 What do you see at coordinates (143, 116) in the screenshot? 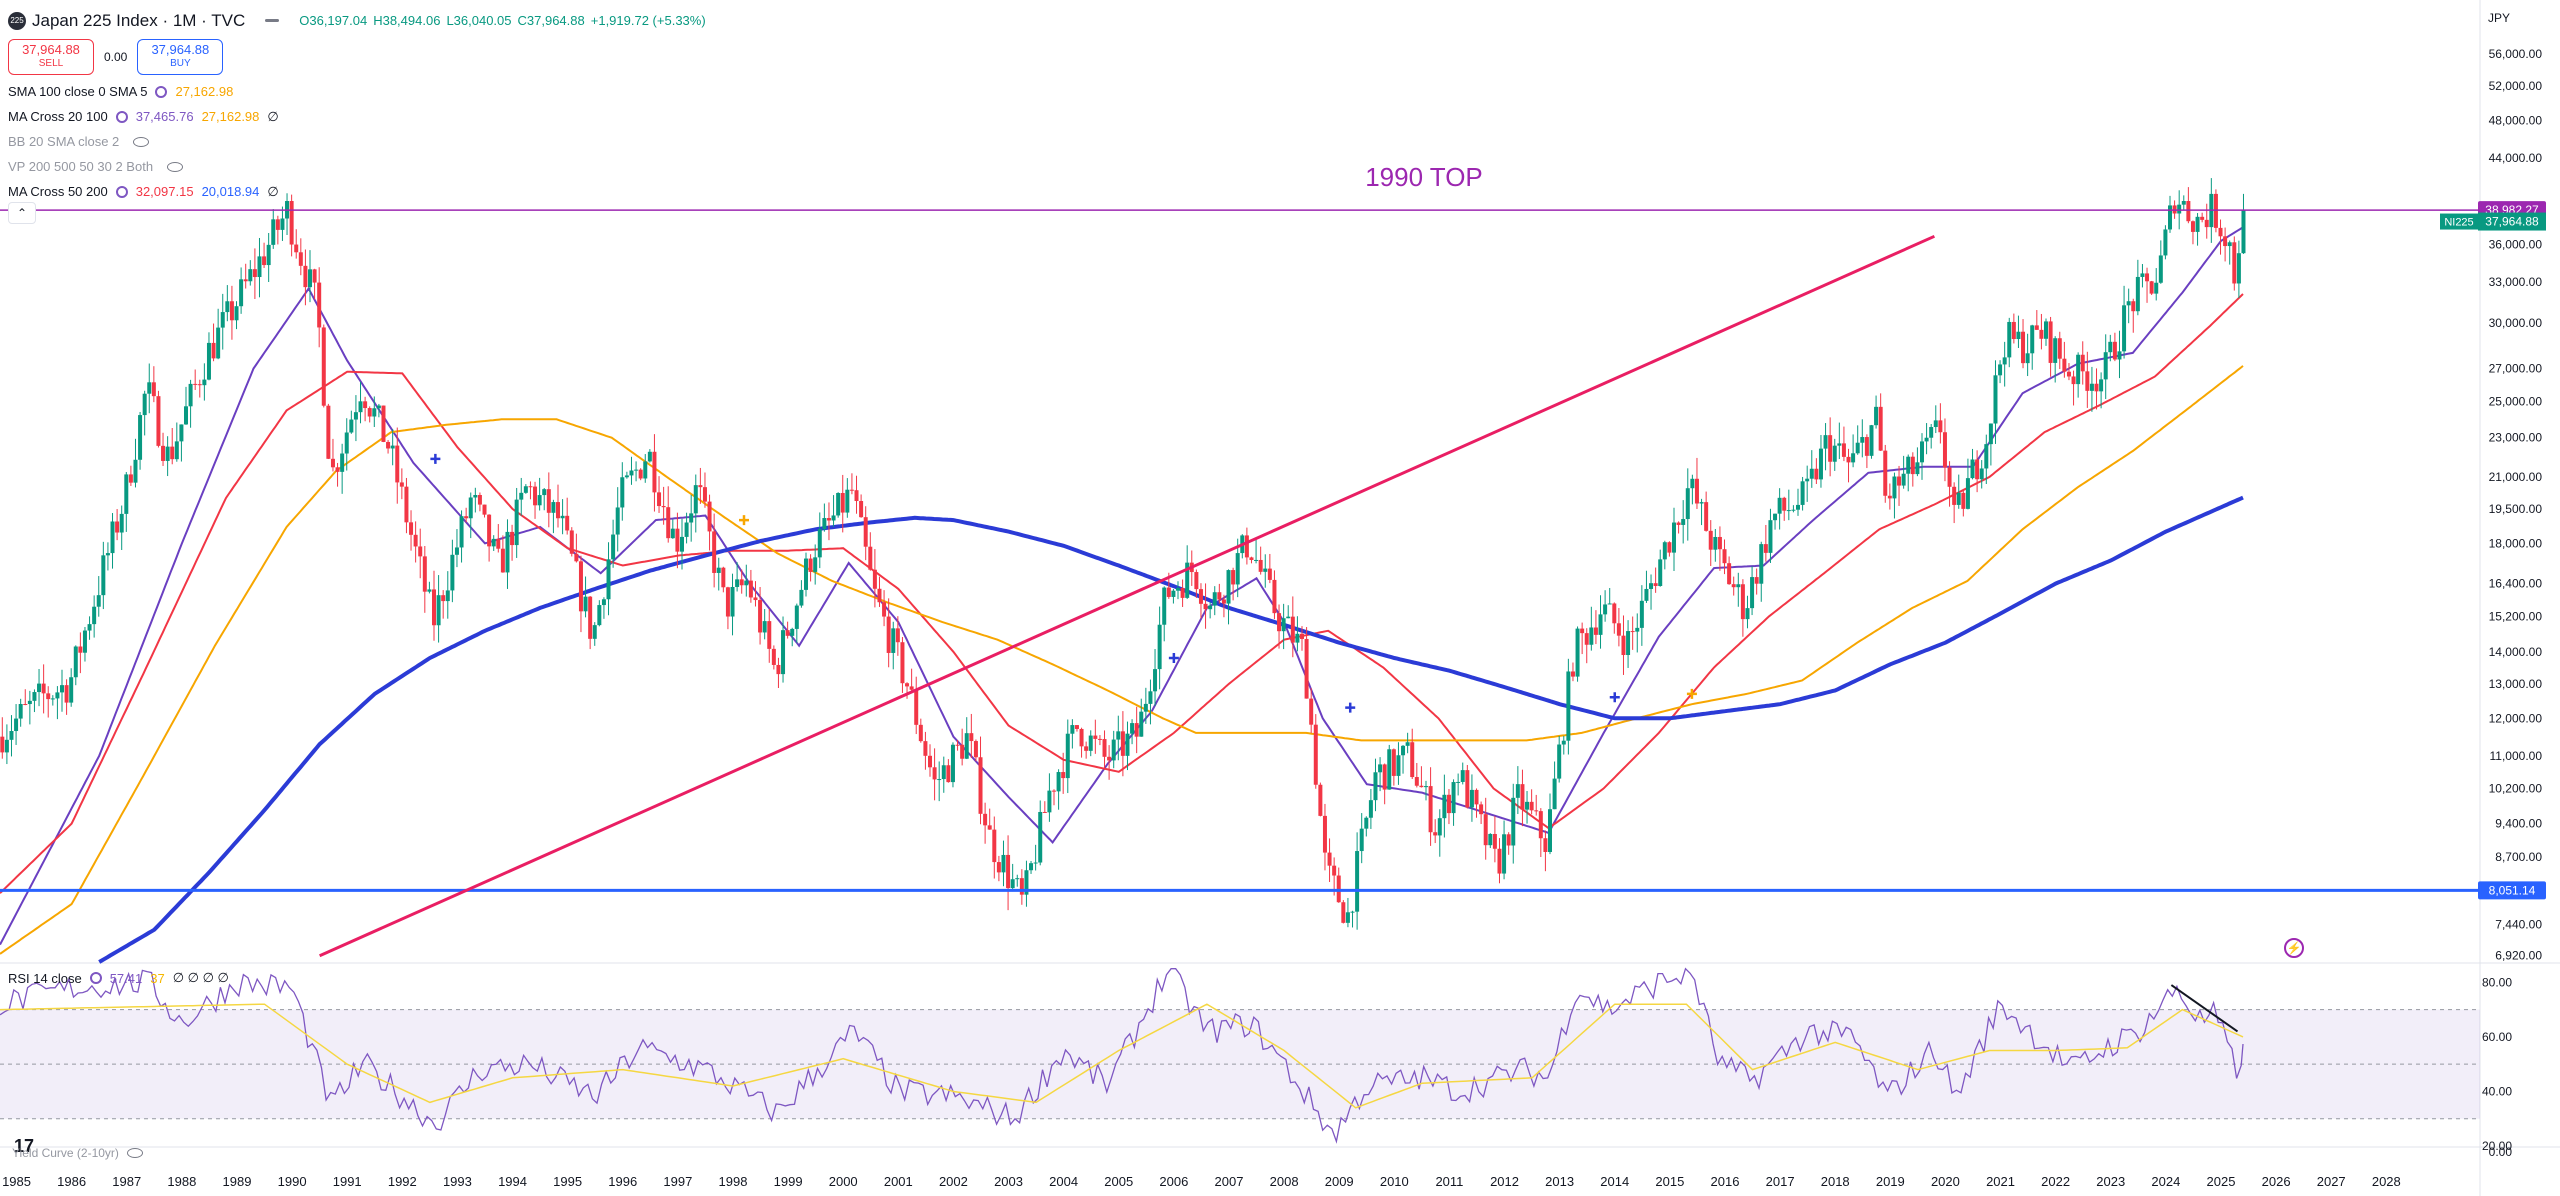
I see `indicator-ma-cross-20-100: MA Cross 20 100 37,465.76 27,162.98 ∅` at bounding box center [143, 116].